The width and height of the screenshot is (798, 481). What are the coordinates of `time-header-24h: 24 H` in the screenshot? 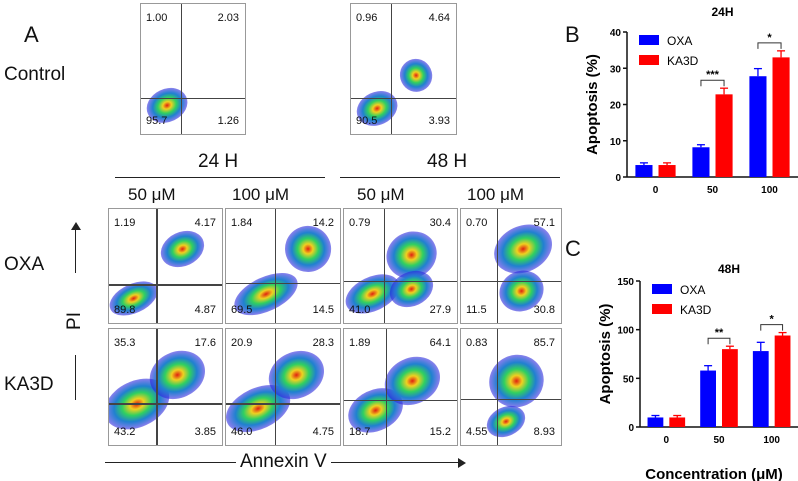 It's located at (218, 161).